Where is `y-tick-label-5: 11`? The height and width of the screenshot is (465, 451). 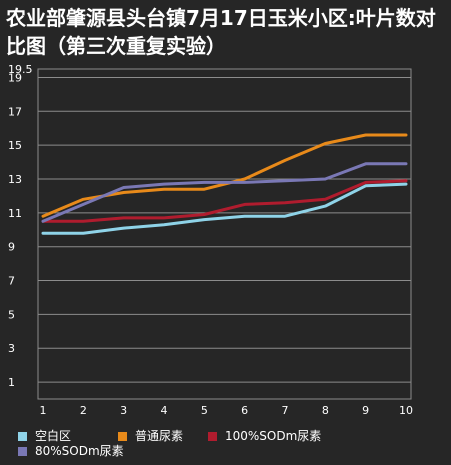
y-tick-label-5: 11 is located at coordinates (15, 213).